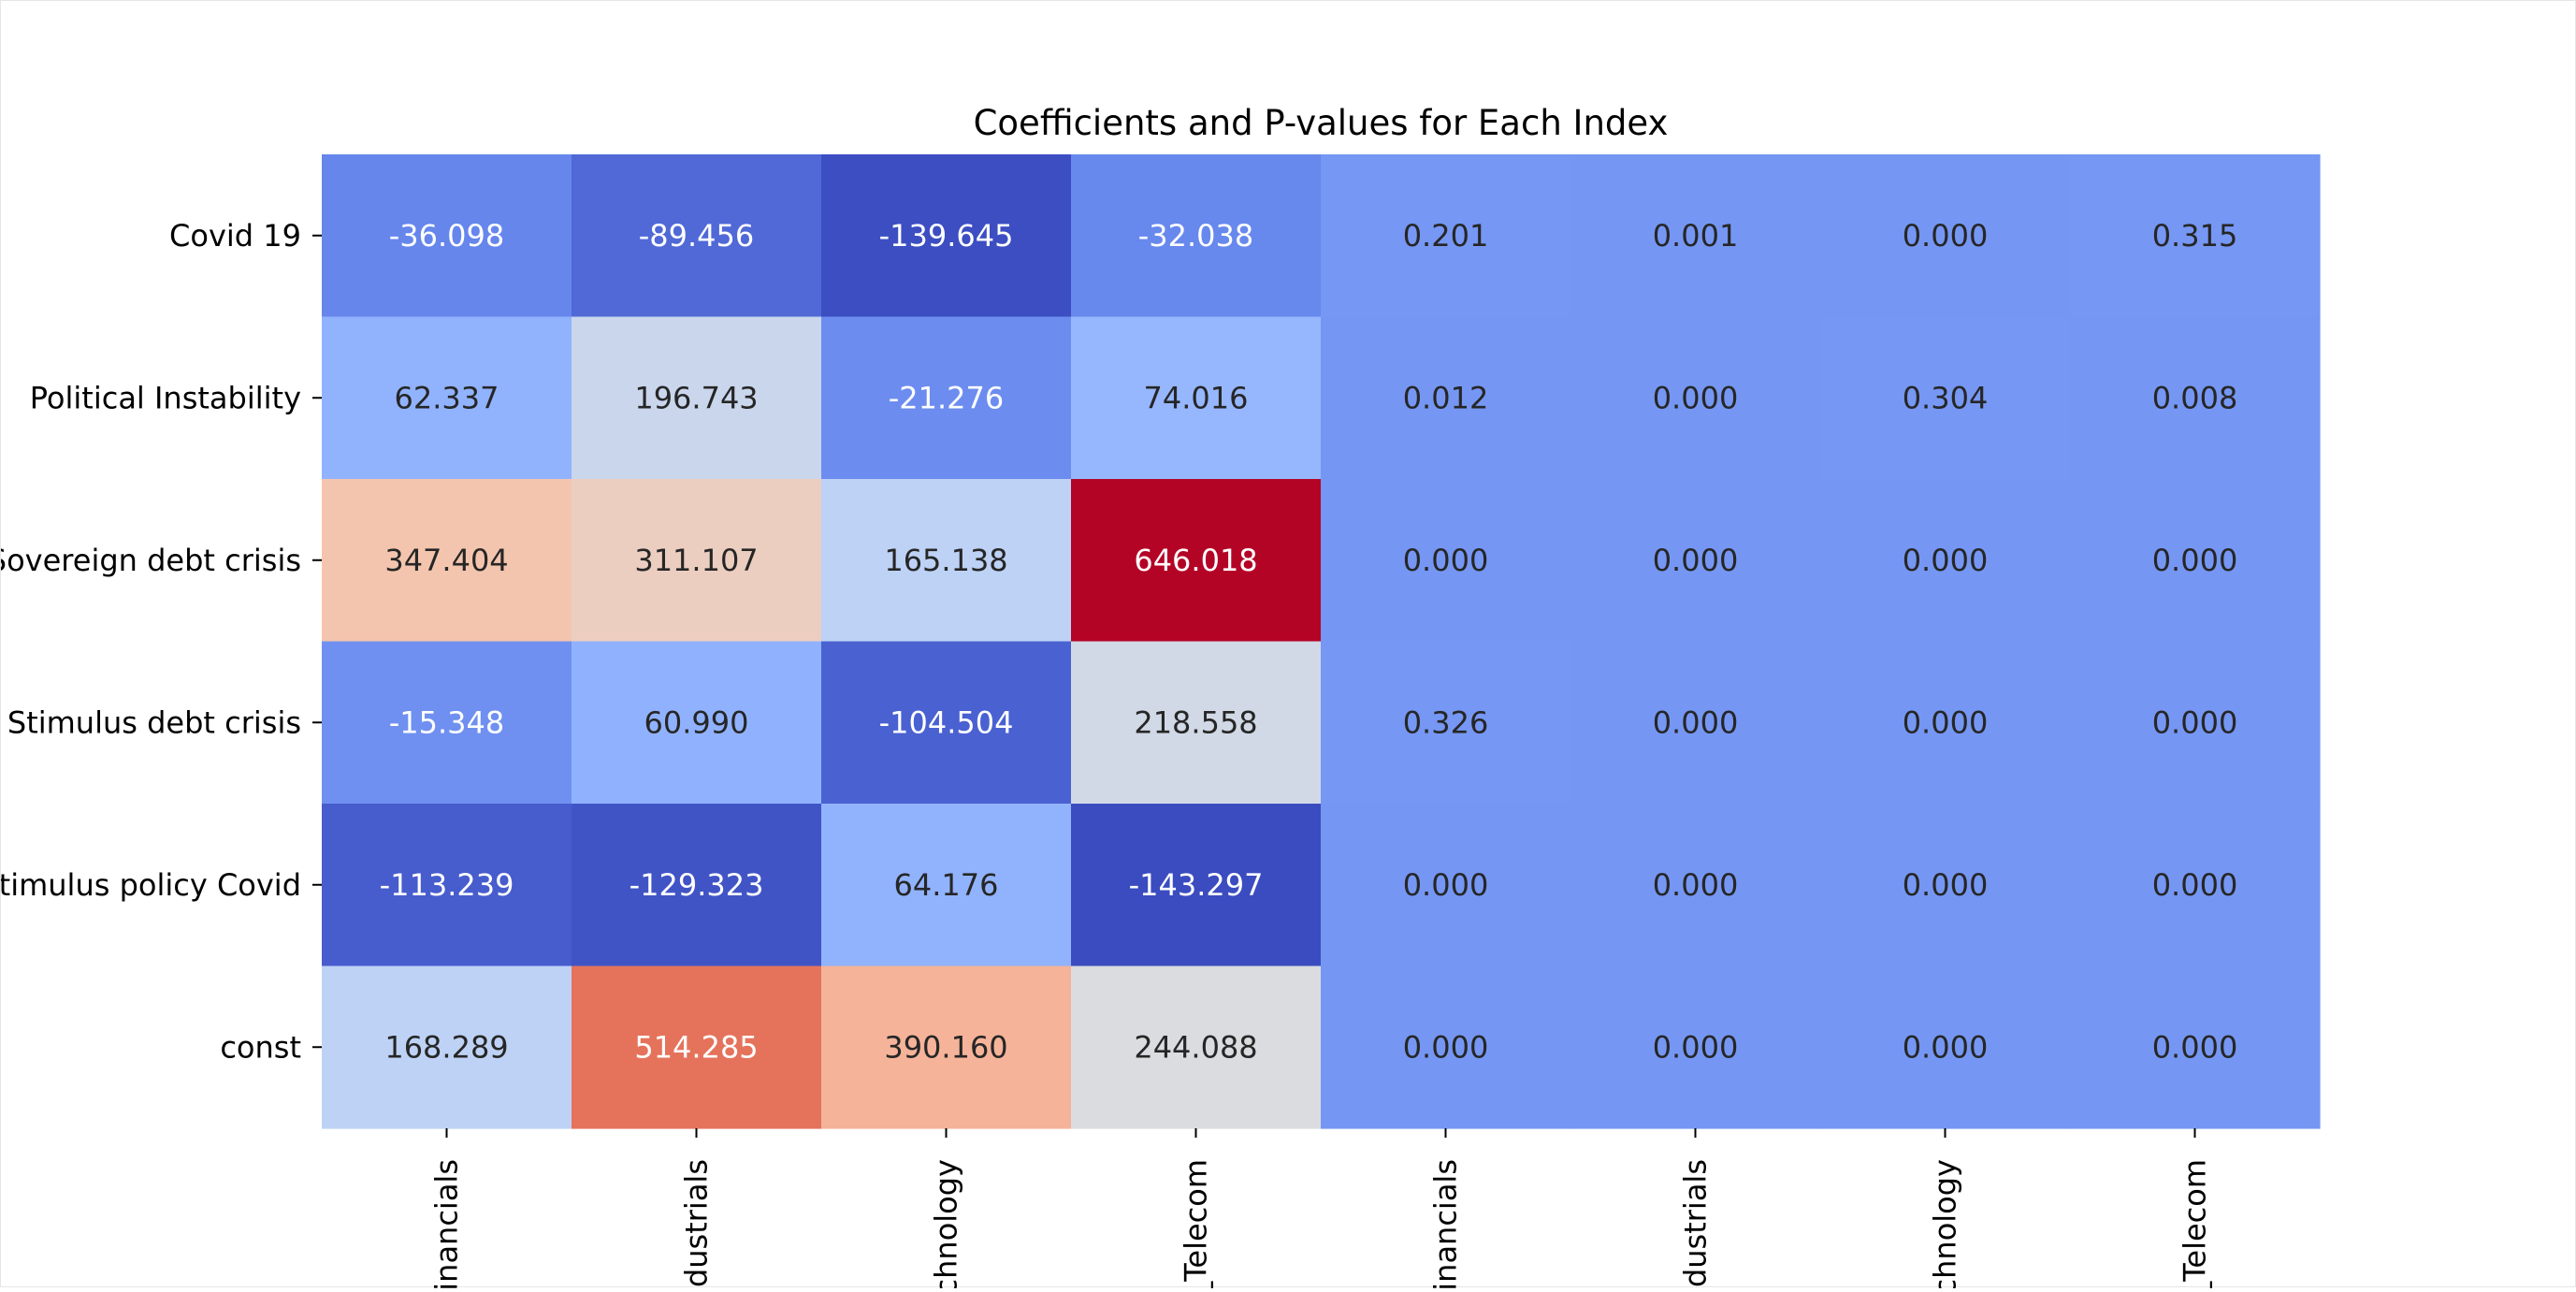  What do you see at coordinates (235, 236) in the screenshot?
I see `y-tick-label: Covid 19` at bounding box center [235, 236].